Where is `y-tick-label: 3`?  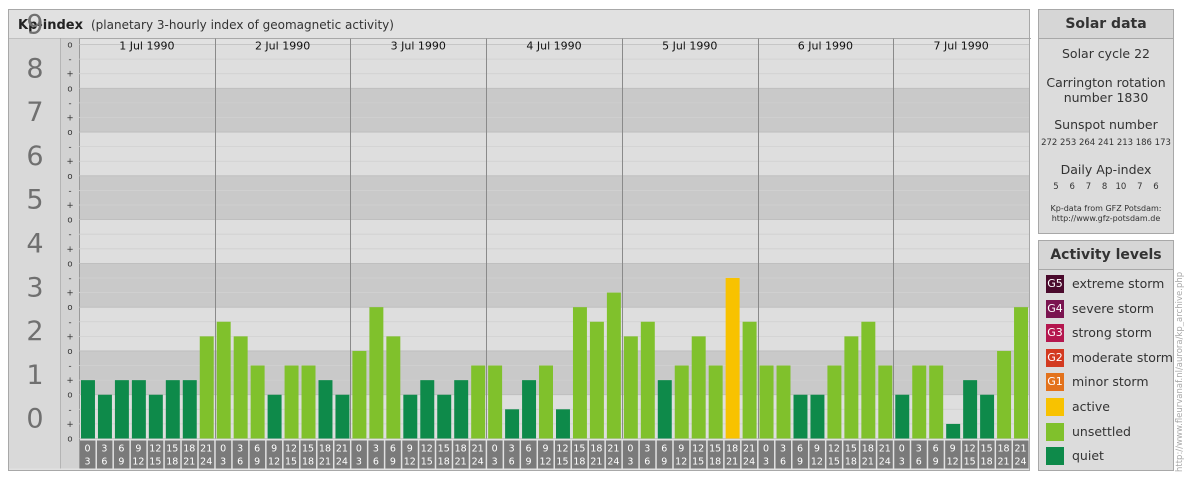
y-tick-label: 3 is located at coordinates (34, 287).